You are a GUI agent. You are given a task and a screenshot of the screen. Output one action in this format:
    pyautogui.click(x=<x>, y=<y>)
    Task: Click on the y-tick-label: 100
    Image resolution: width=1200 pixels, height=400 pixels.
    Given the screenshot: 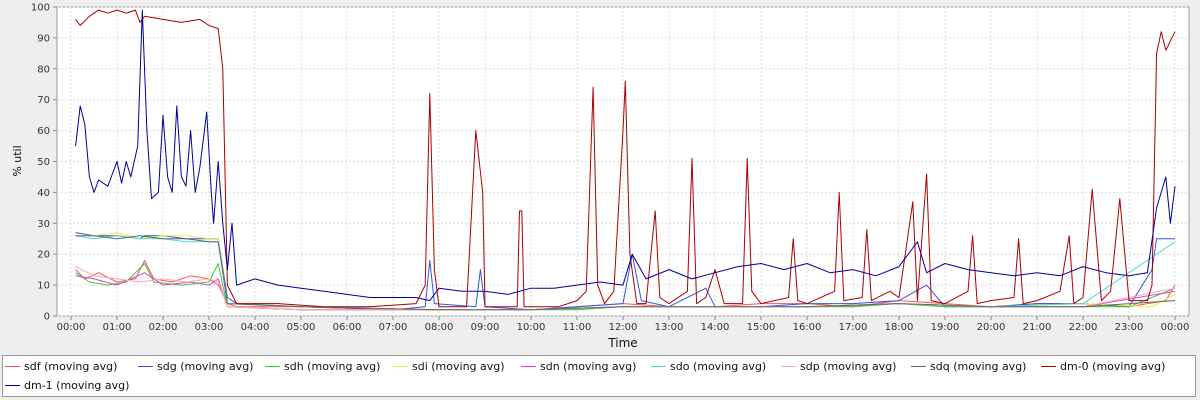 What is the action you would take?
    pyautogui.click(x=40, y=8)
    